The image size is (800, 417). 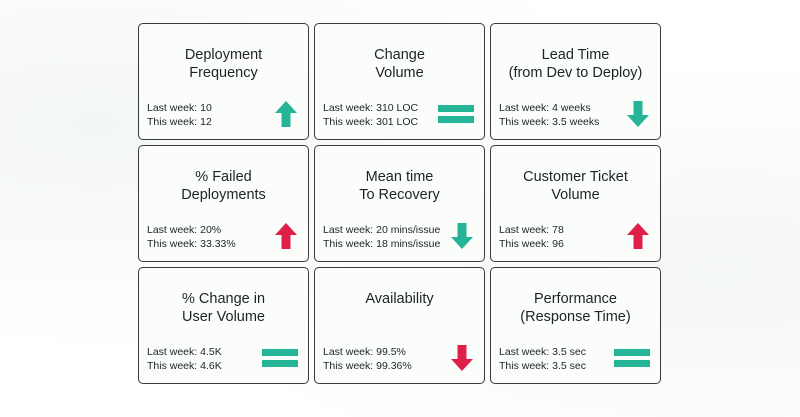 What do you see at coordinates (575, 186) in the screenshot?
I see `card-title: Customer Ticket Volume` at bounding box center [575, 186].